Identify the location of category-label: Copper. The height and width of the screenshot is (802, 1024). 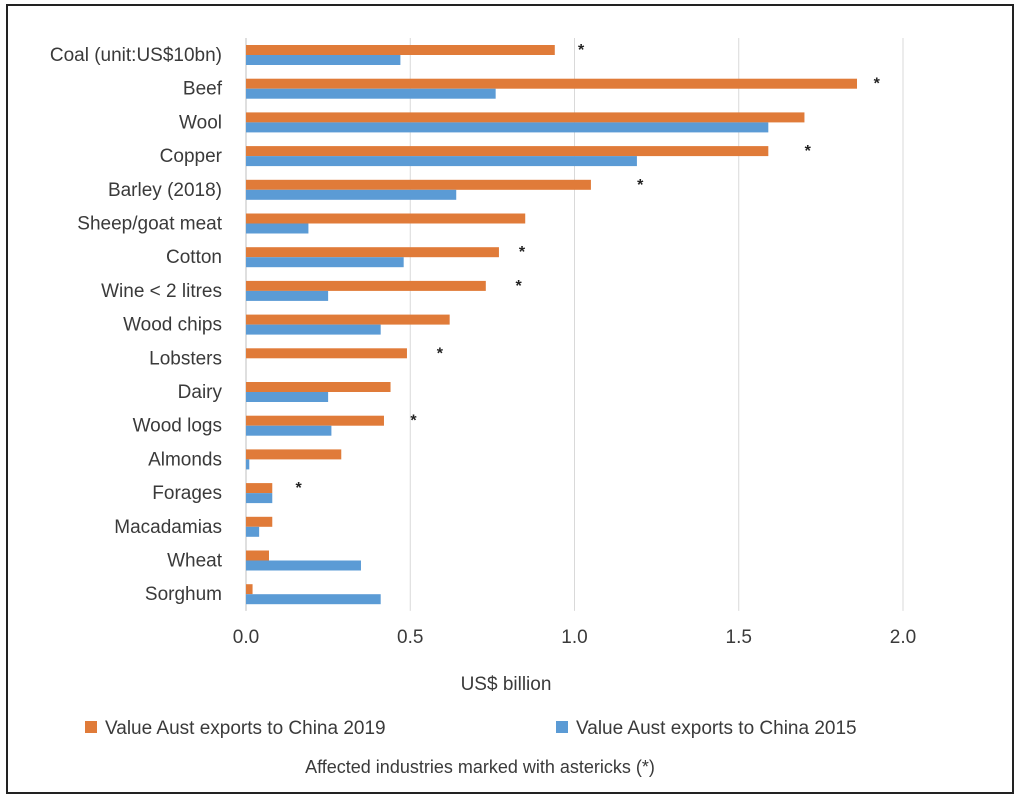
(191, 156).